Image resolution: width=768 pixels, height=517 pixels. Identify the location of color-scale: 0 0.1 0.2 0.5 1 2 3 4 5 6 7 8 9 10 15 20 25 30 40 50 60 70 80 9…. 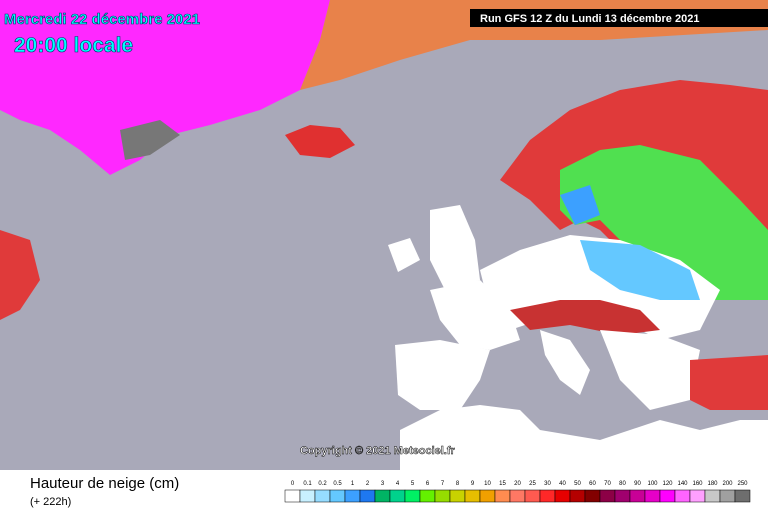
(517, 492).